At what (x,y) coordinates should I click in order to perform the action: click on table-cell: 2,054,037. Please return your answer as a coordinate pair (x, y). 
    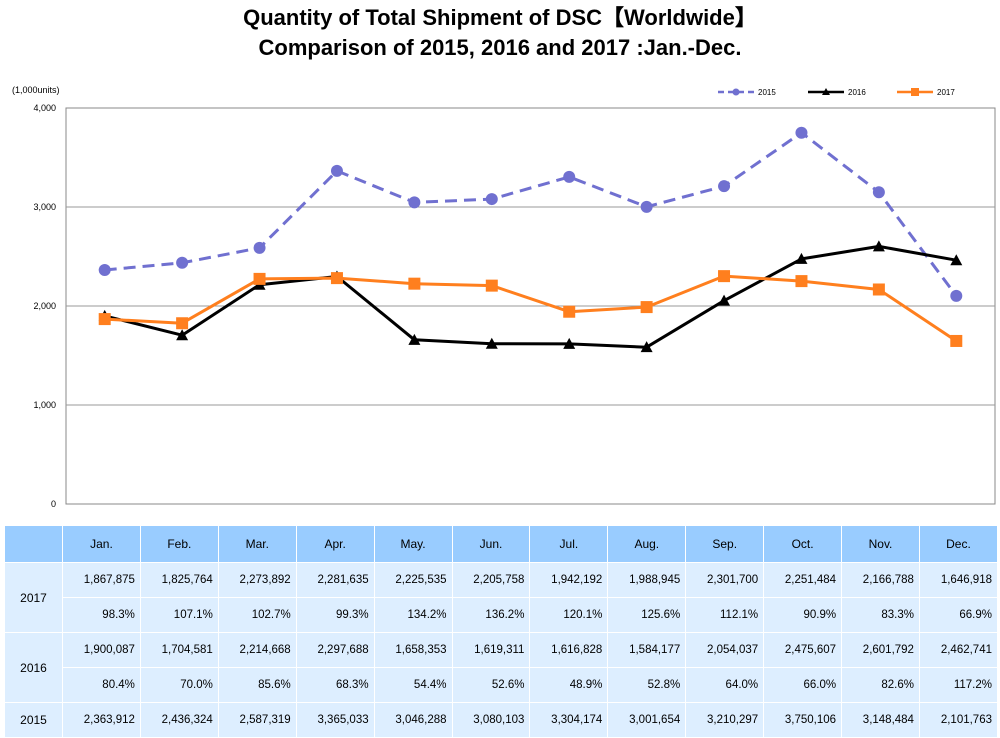
    Looking at the image, I should click on (725, 650).